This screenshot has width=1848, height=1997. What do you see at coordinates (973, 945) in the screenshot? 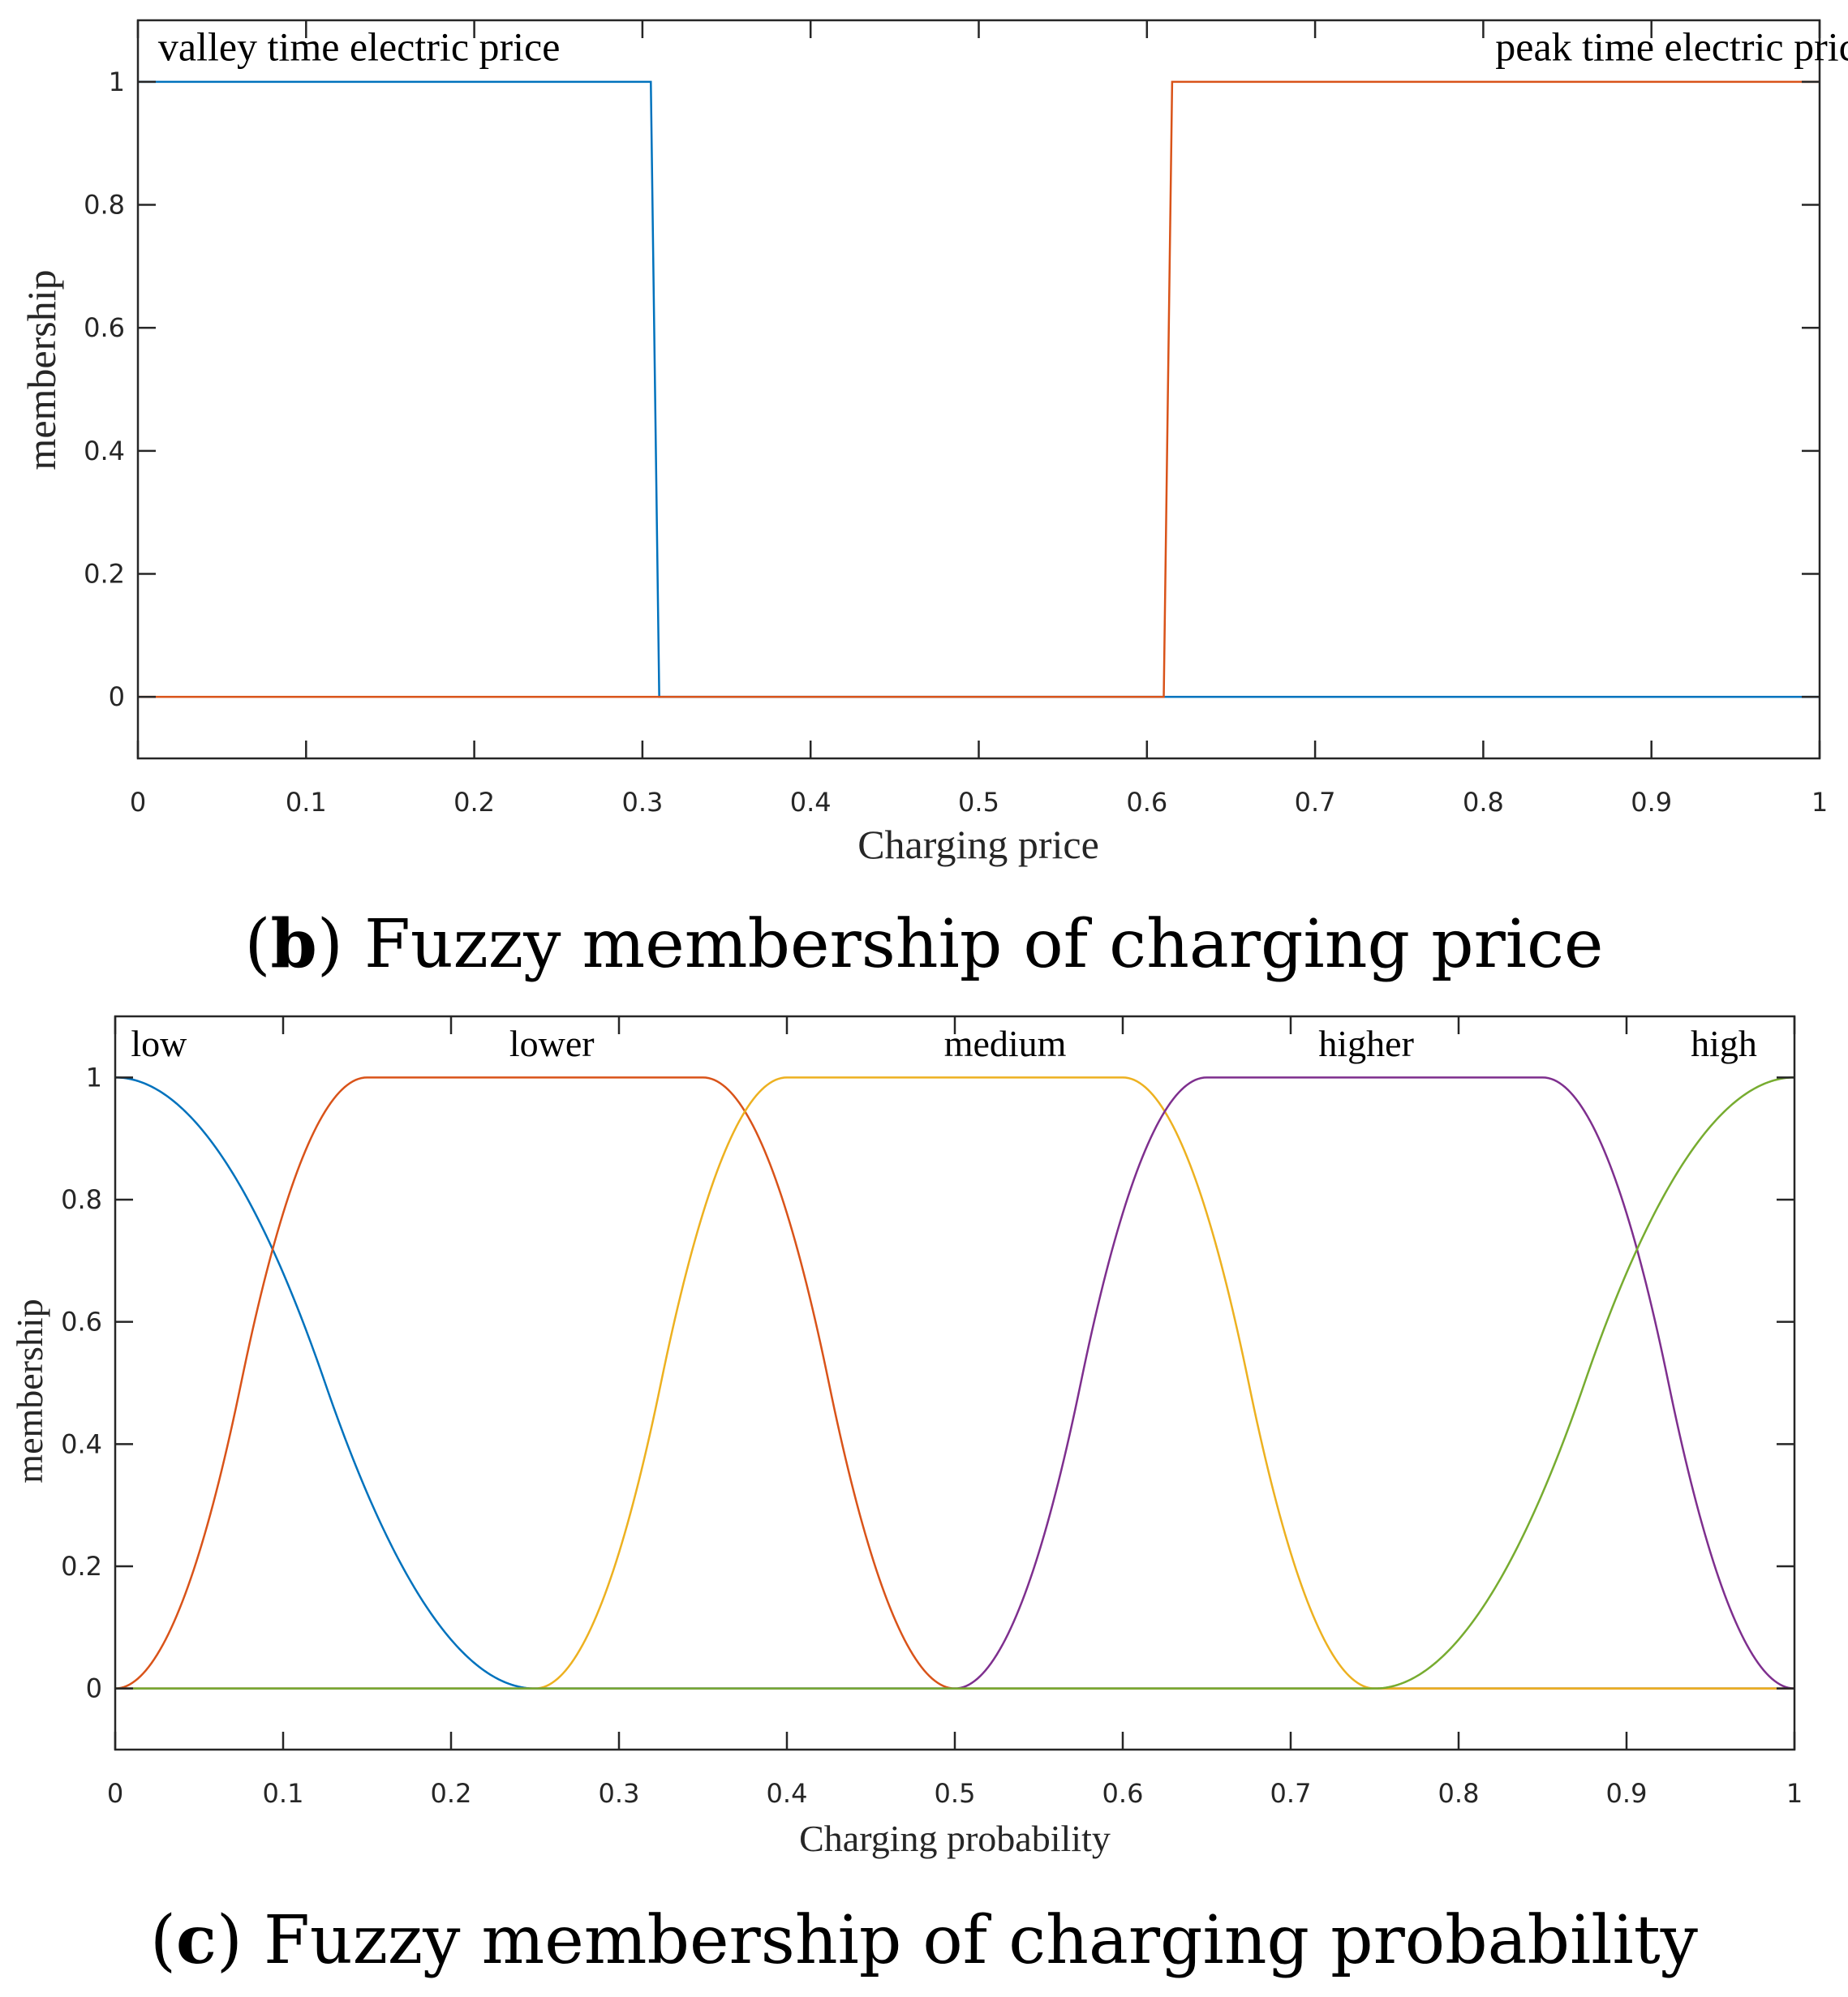
I see `caption-text-b: Fuzzy membership of charging price` at bounding box center [973, 945].